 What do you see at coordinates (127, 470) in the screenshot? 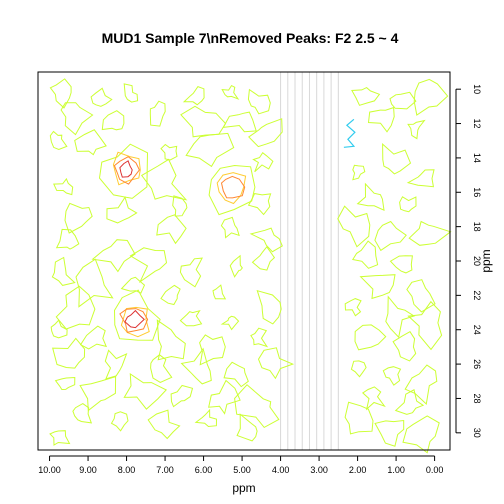
I see `x-tick-label: 8.00` at bounding box center [127, 470].